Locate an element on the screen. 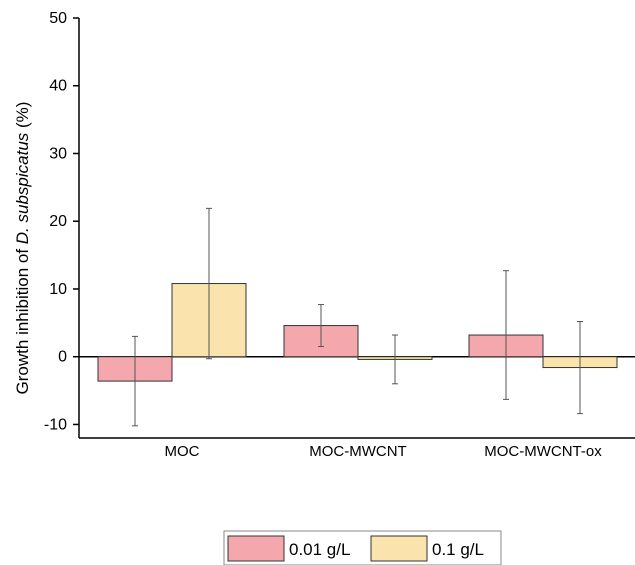  y-axis-title-prefix: Growth inhibition of is located at coordinates (22, 319).